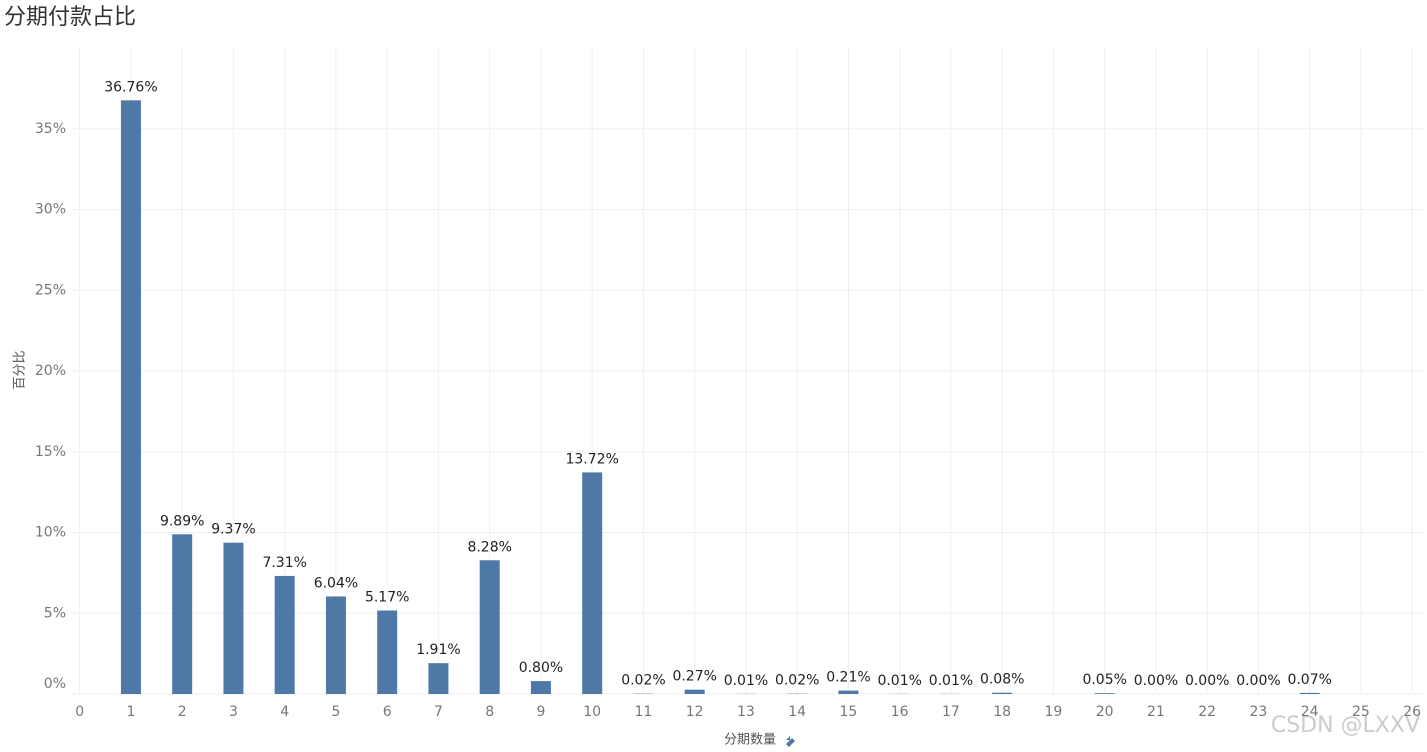  What do you see at coordinates (284, 563) in the screenshot?
I see `value-label: 7.31%` at bounding box center [284, 563].